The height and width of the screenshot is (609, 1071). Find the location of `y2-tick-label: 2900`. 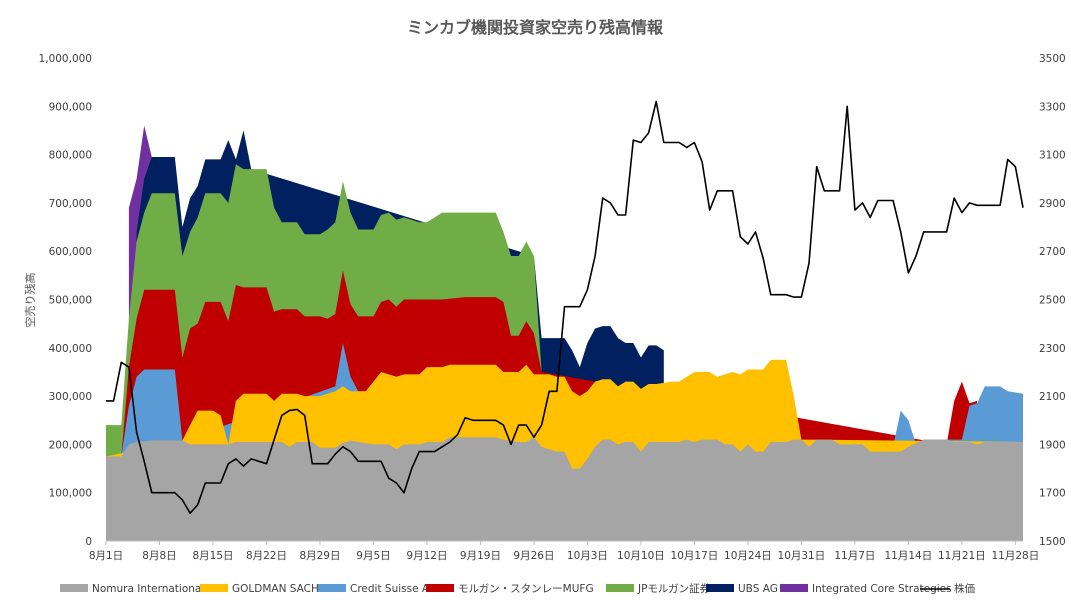

y2-tick-label: 2900 is located at coordinates (1052, 204).